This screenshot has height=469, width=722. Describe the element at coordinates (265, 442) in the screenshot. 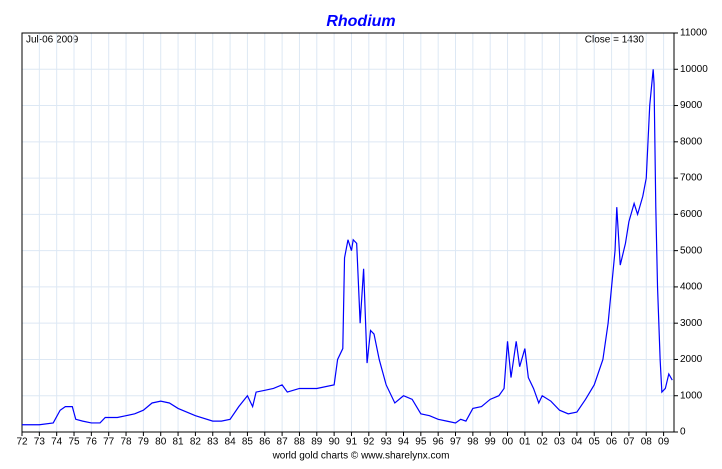

I see `x-tick-label: 86` at that location.